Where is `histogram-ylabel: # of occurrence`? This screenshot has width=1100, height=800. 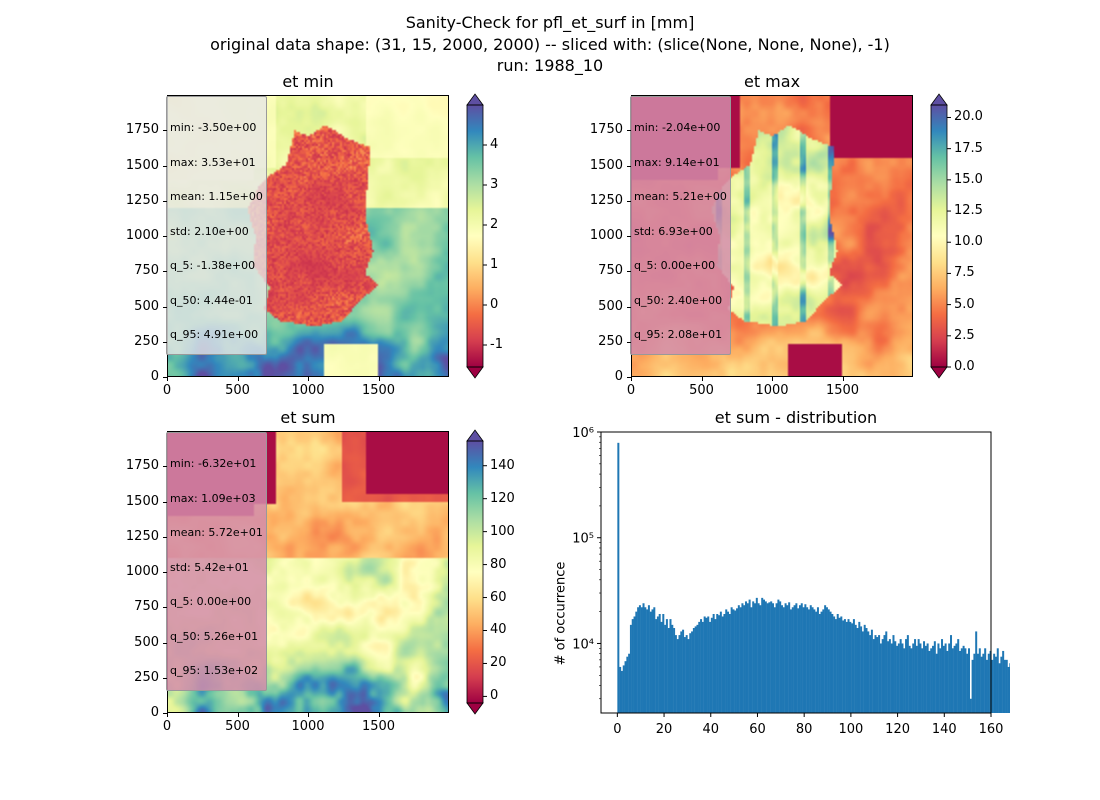 histogram-ylabel: # of occurrence is located at coordinates (561, 613).